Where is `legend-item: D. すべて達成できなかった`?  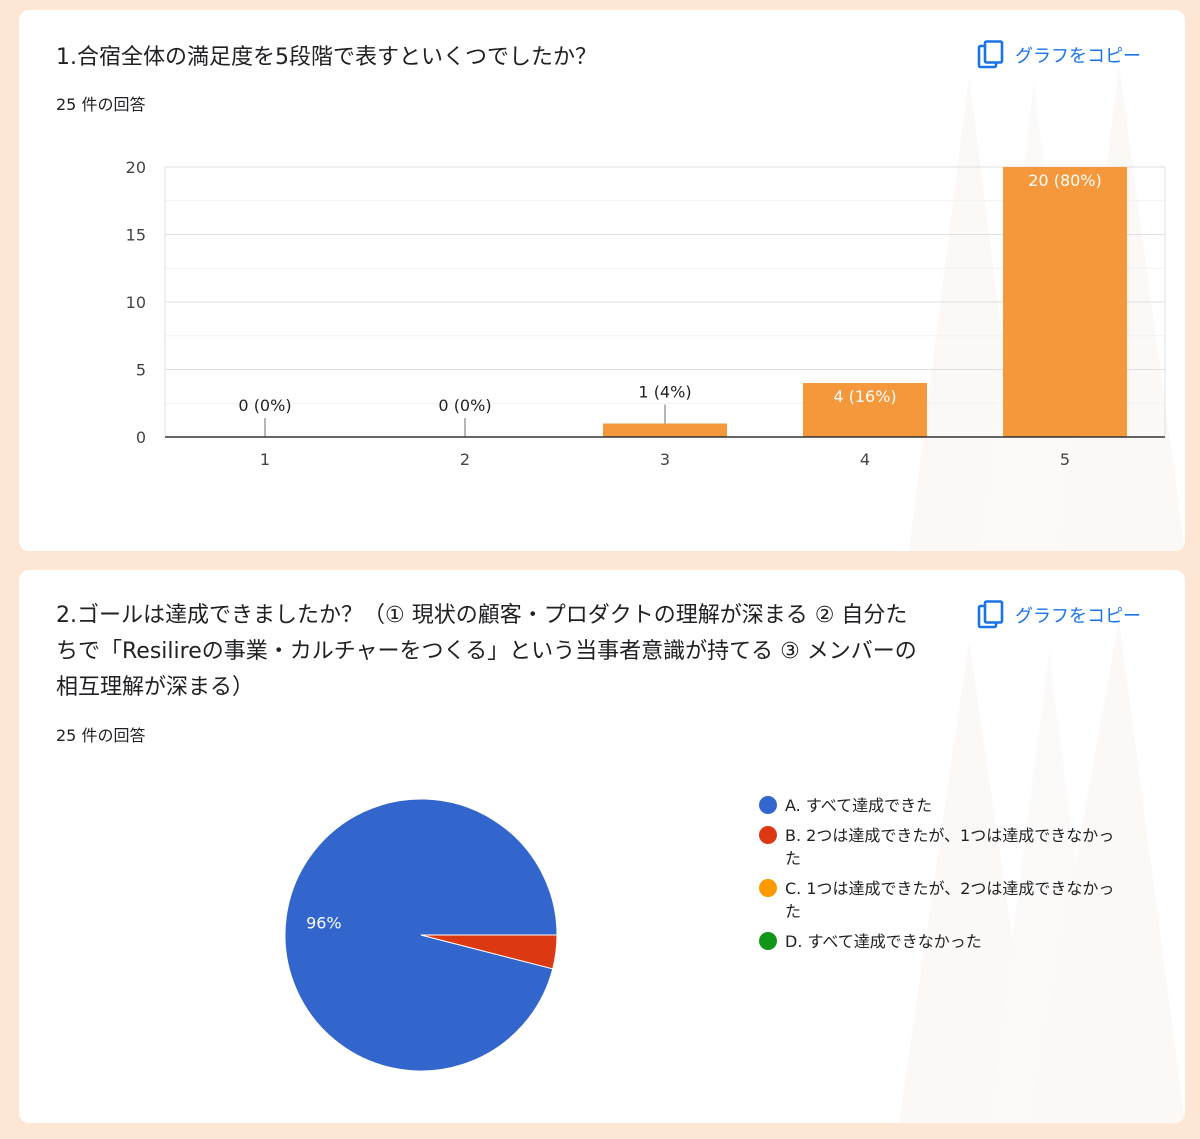 legend-item: D. すべて達成できなかった is located at coordinates (939, 941).